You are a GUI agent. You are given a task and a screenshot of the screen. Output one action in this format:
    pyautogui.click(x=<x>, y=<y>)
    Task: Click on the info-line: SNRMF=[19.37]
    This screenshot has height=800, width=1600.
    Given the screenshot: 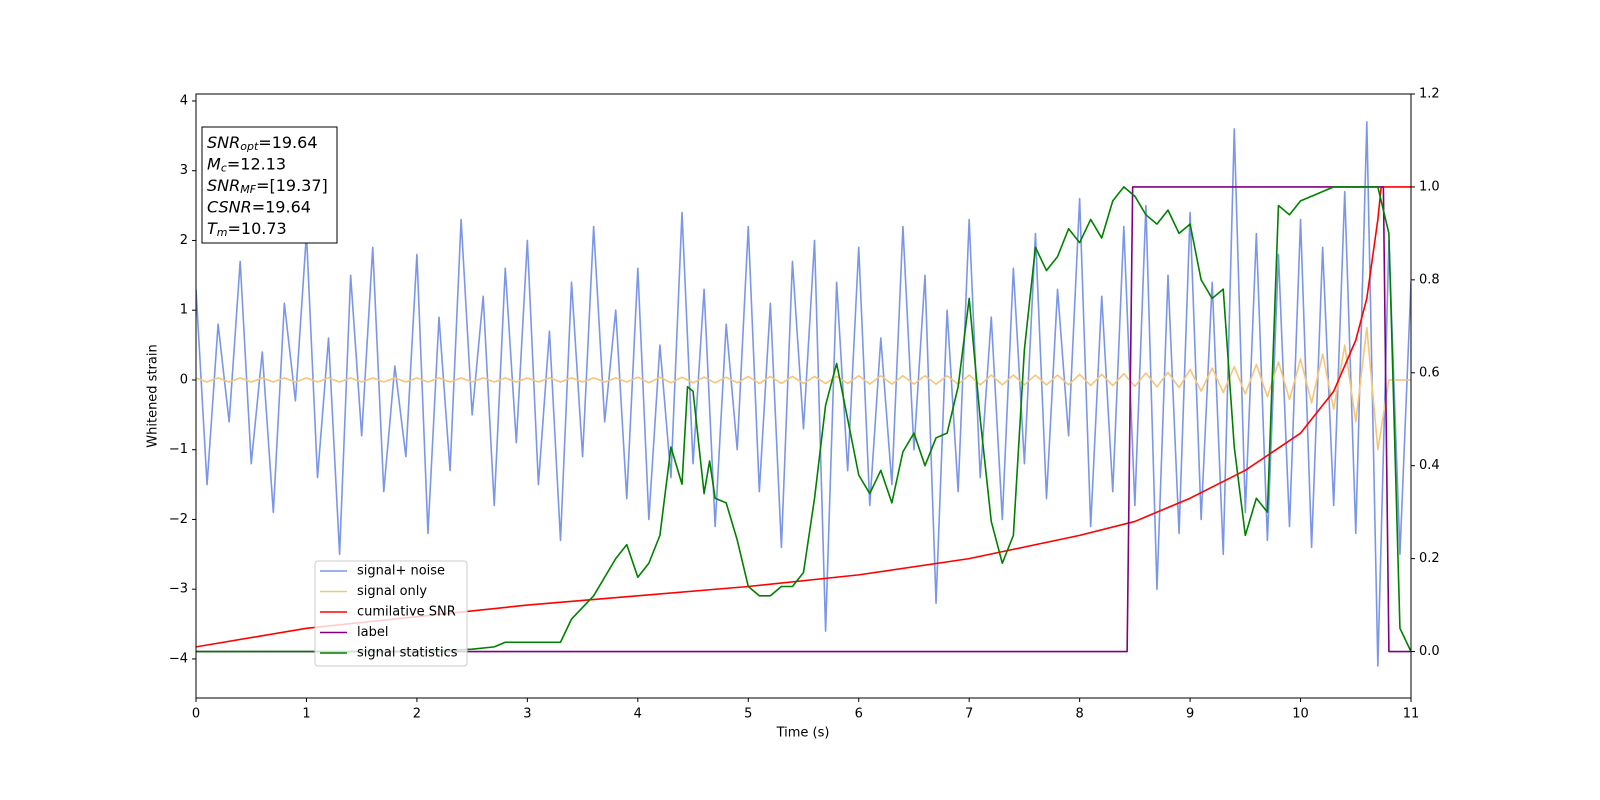 What is the action you would take?
    pyautogui.click(x=267, y=186)
    